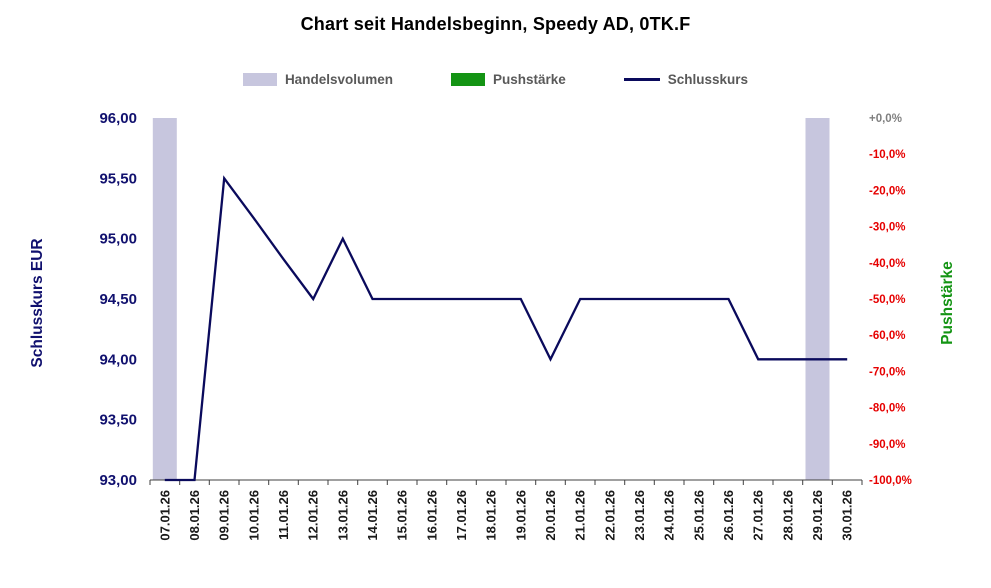 This screenshot has height=588, width=991. I want to click on legend-item-pushstaerke: Pushstärke, so click(508, 79).